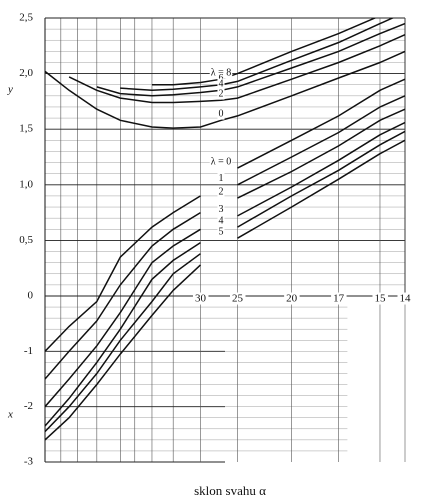 The width and height of the screenshot is (424, 504). What do you see at coordinates (230, 490) in the screenshot?
I see `bottom-axis-title: sklon svahu α` at bounding box center [230, 490].